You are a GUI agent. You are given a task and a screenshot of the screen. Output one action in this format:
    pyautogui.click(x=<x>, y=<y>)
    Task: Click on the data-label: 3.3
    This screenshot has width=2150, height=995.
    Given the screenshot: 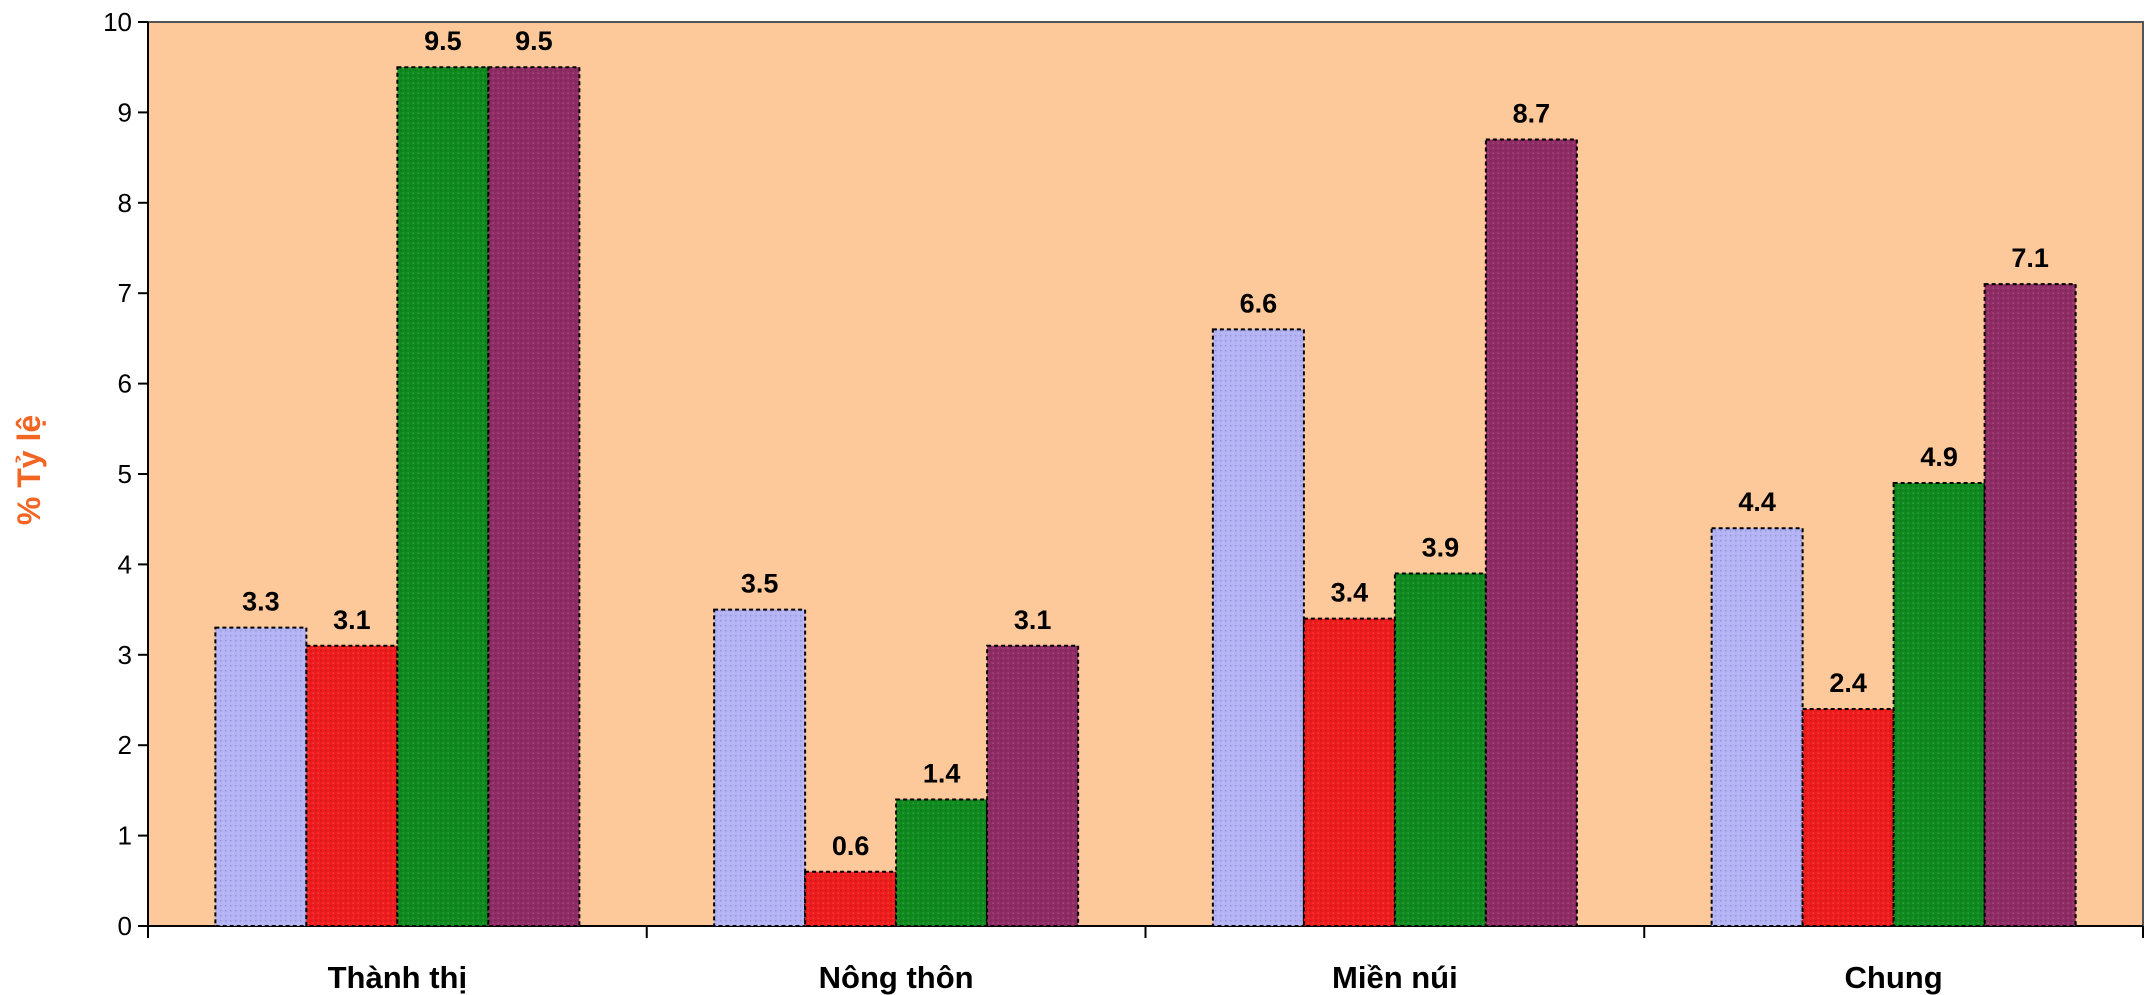 What is the action you would take?
    pyautogui.click(x=261, y=602)
    